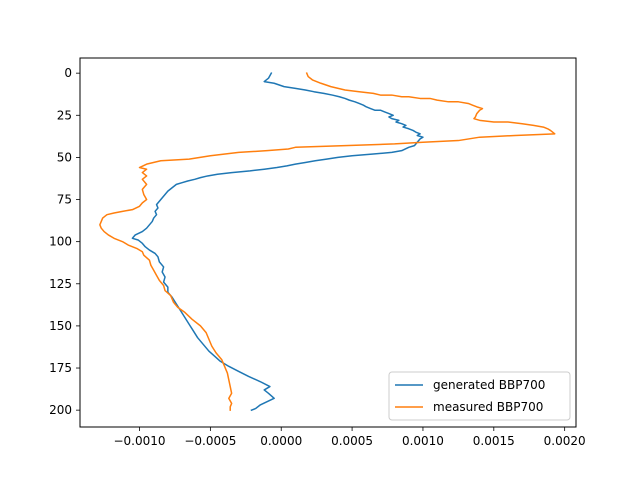 The height and width of the screenshot is (484, 640). Describe the element at coordinates (64, 115) in the screenshot. I see `y-tick-label: 25` at that location.